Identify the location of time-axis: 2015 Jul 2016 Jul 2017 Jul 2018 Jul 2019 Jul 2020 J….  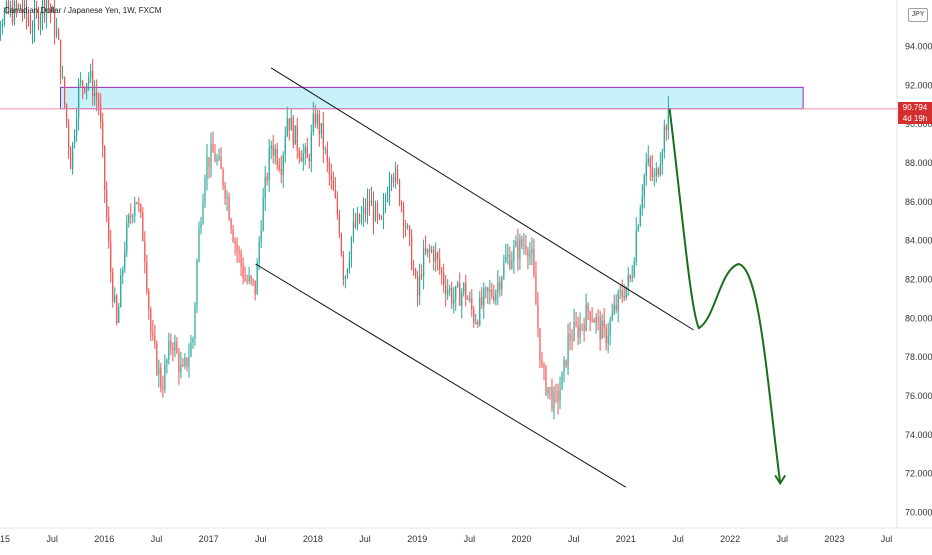
(446, 539).